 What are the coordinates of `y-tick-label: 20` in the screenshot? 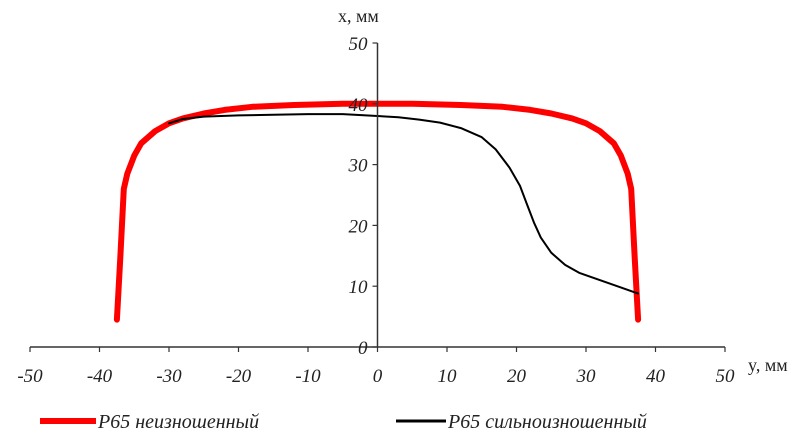 It's located at (359, 226).